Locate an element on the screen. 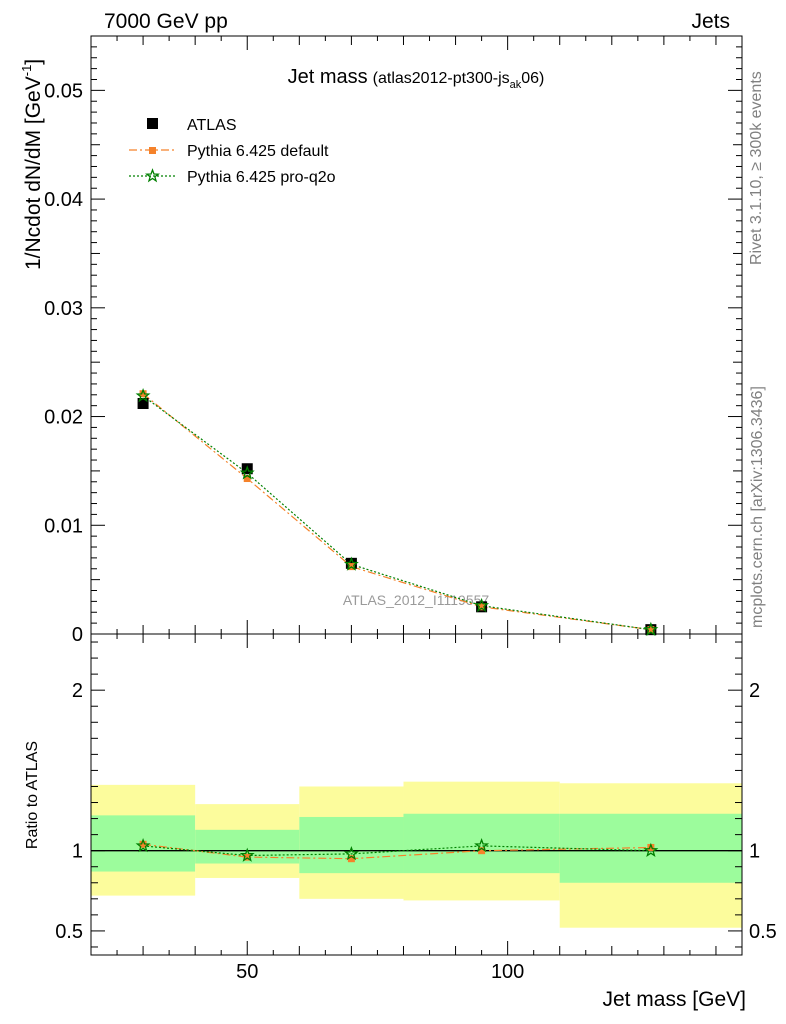  main-y-tick-label: 0.01 is located at coordinates (63, 526).